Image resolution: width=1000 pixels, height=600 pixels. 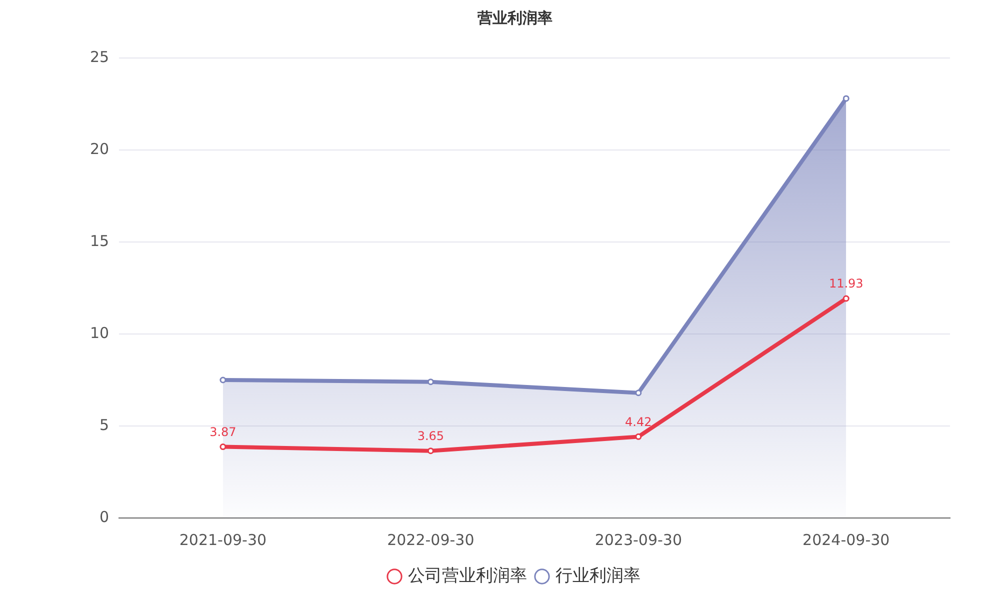 What do you see at coordinates (598, 576) in the screenshot?
I see `legend-label: 行业利润率` at bounding box center [598, 576].